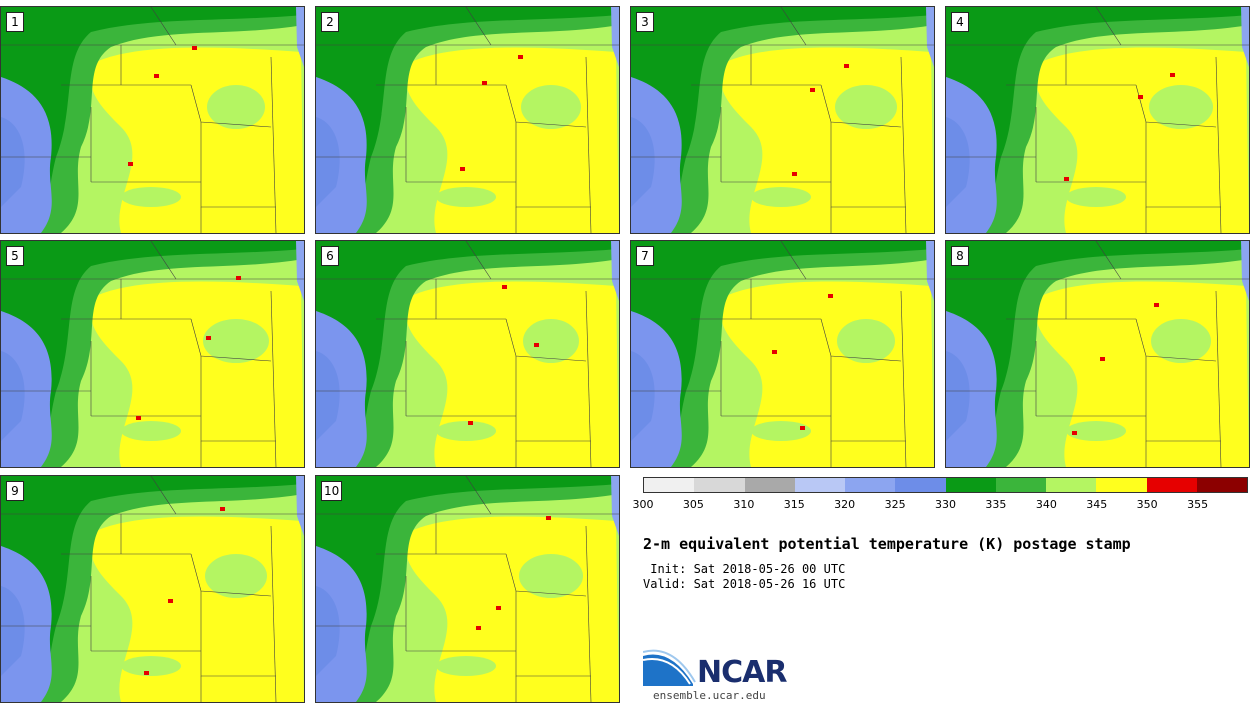  Describe the element at coordinates (15, 256) in the screenshot. I see `panel-number: 5` at that location.